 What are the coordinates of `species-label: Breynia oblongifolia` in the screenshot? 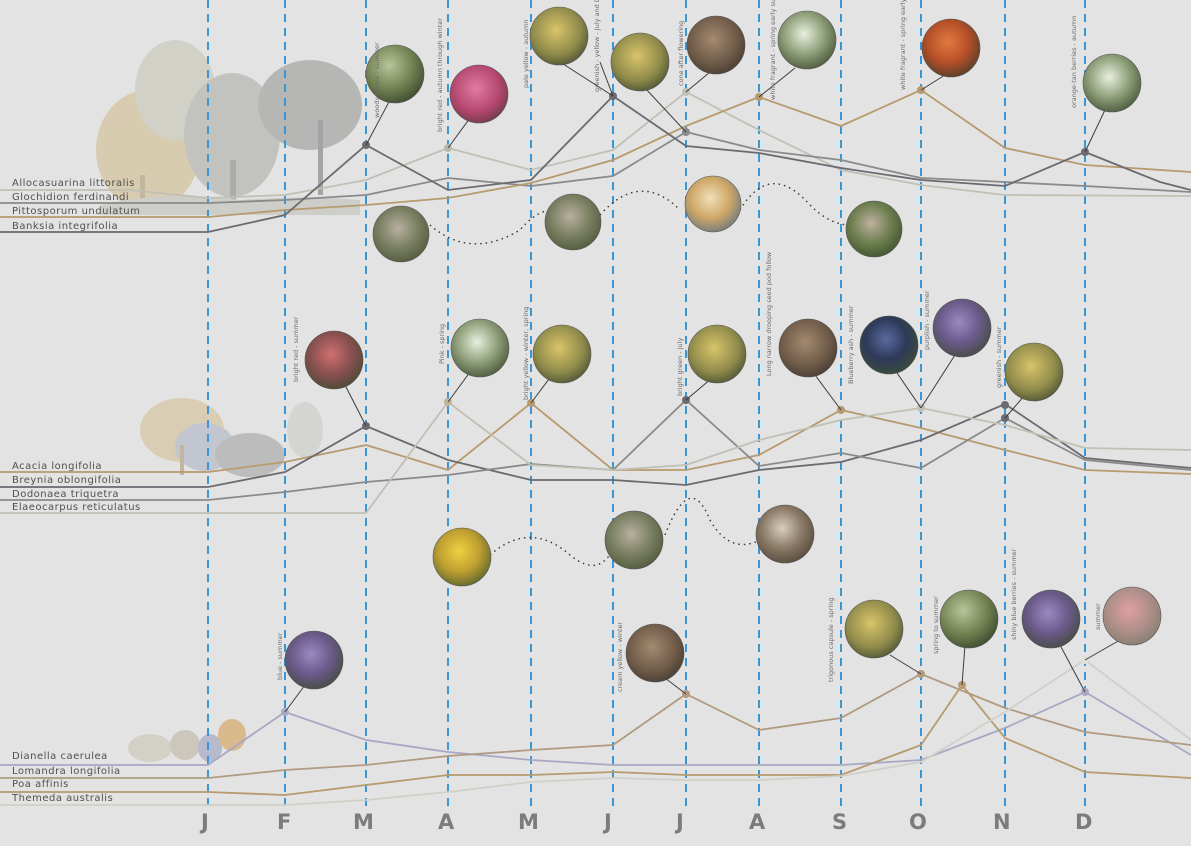 It's located at (67, 480).